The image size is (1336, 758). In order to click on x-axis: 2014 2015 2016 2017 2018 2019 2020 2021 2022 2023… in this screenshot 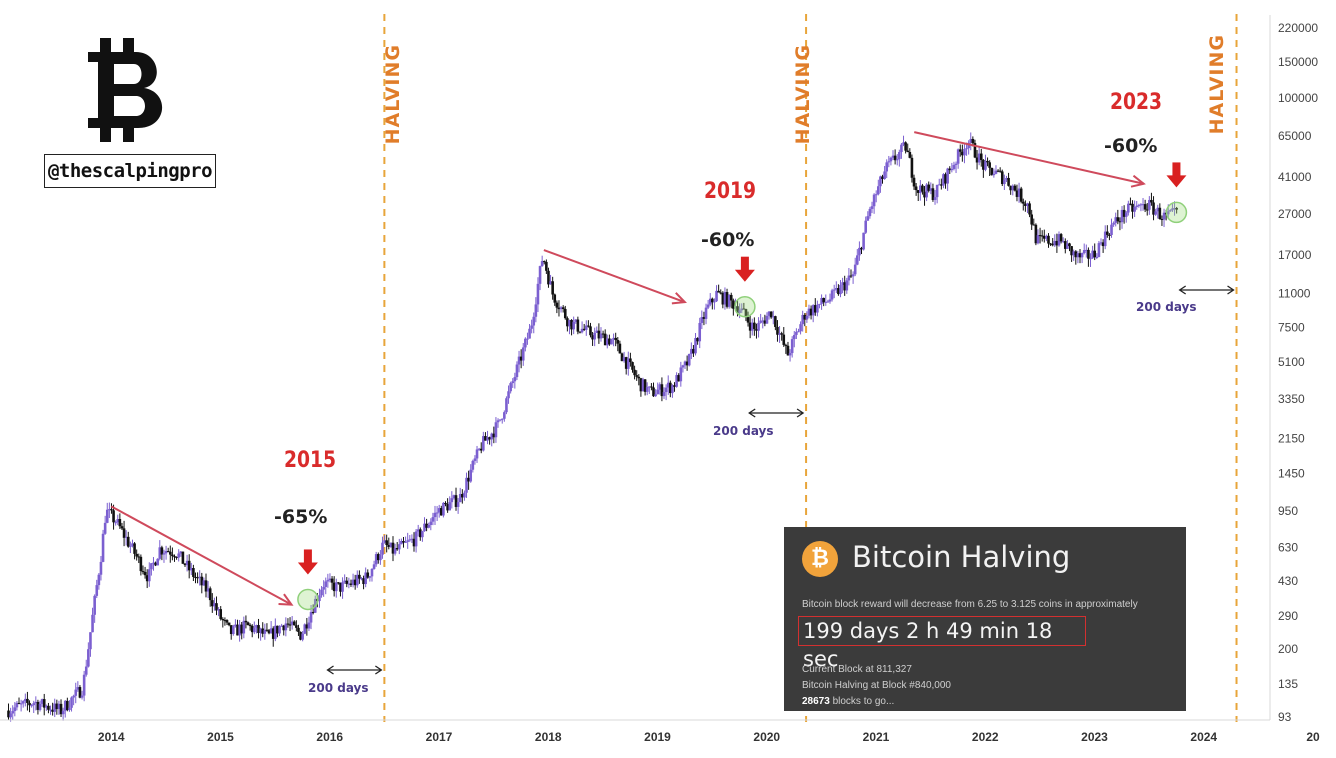, I will do `click(660, 731)`.